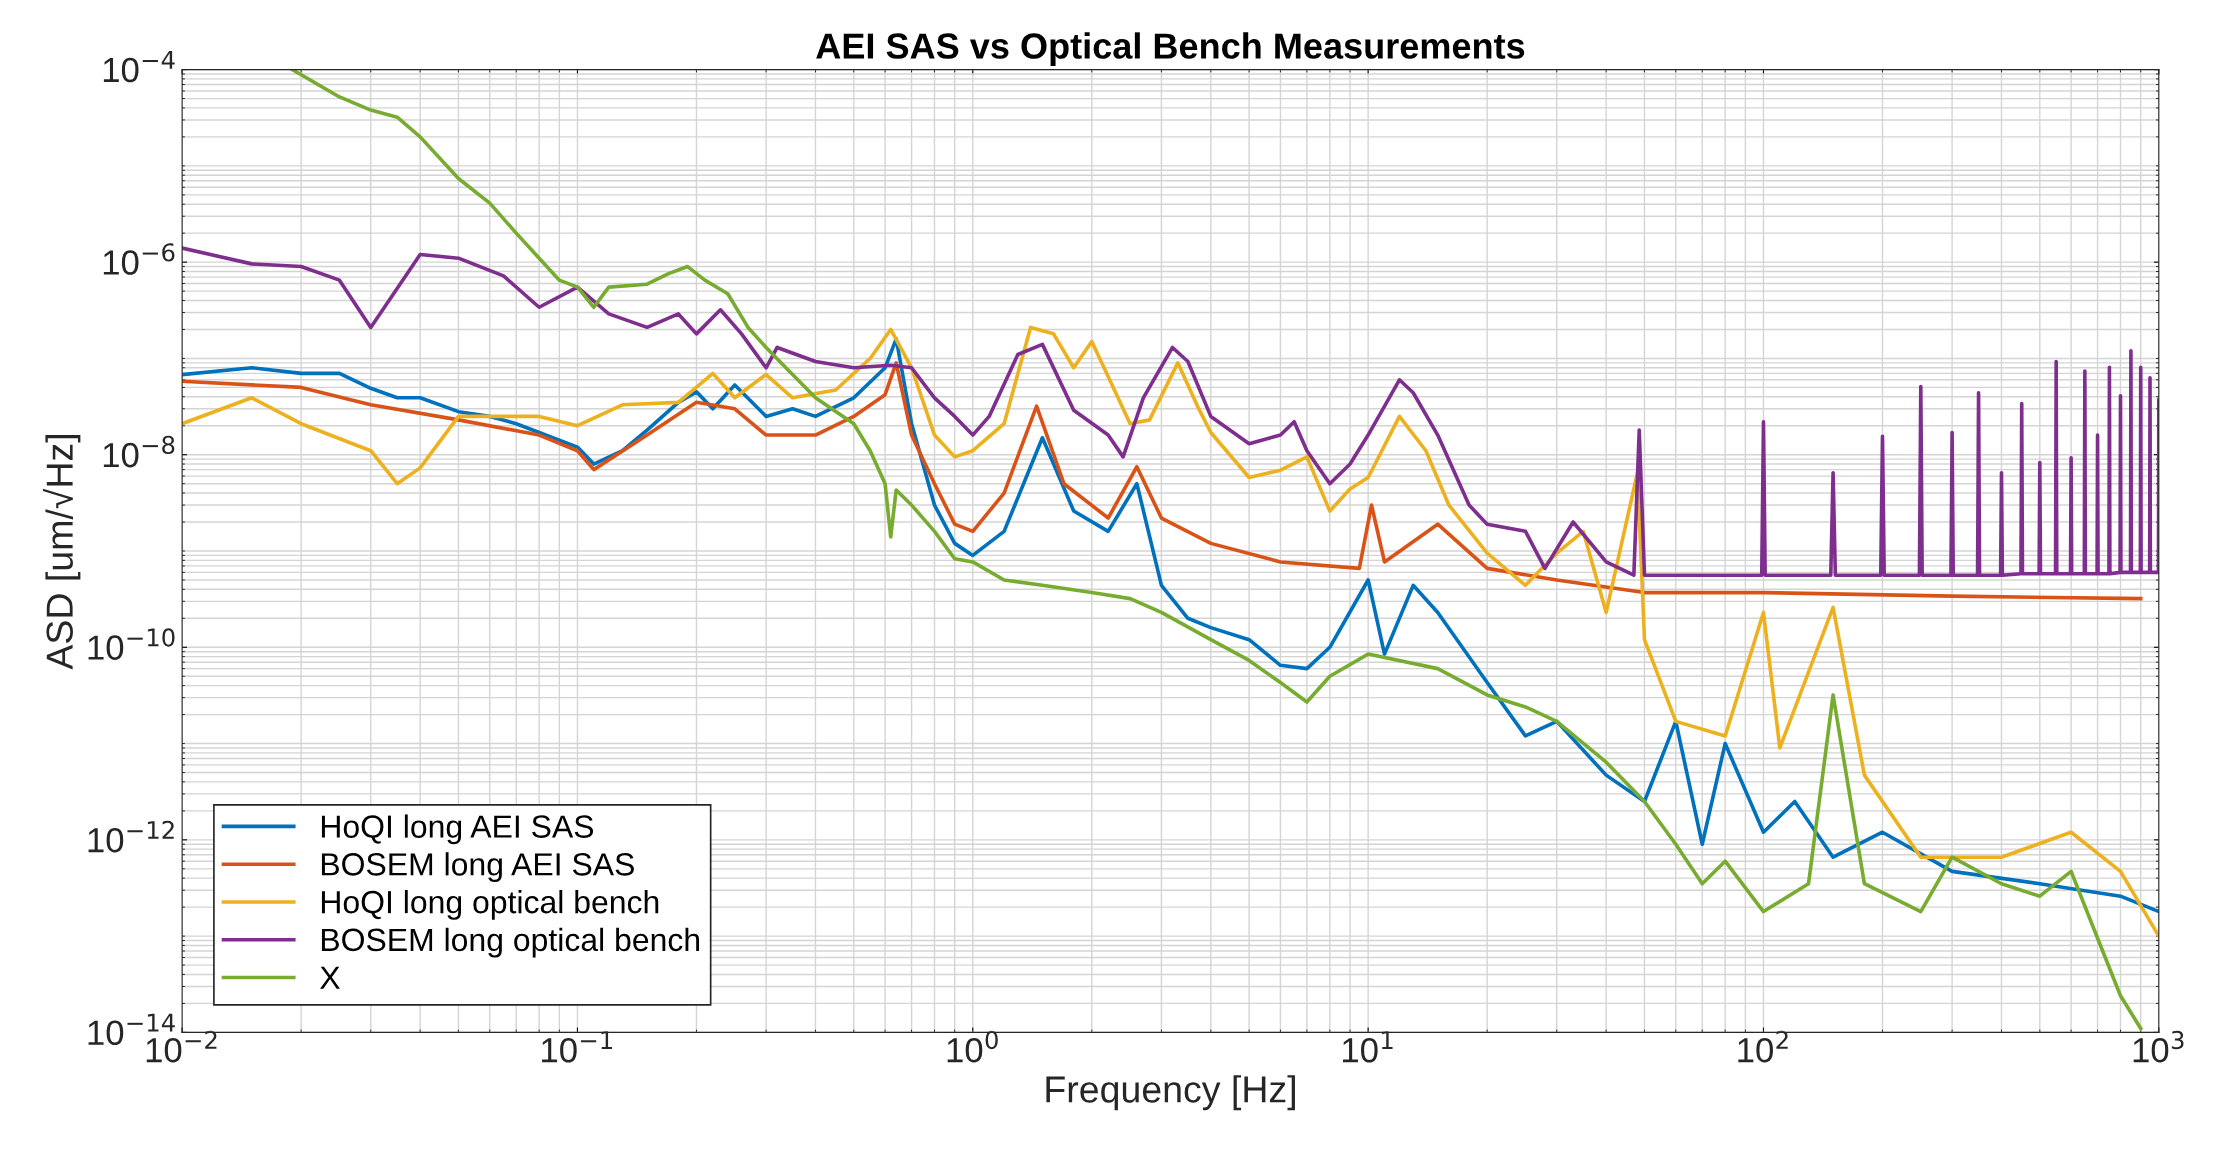 Image resolution: width=2221 pixels, height=1160 pixels. What do you see at coordinates (490, 904) in the screenshot?
I see `legend-label: HoQI long optical bench` at bounding box center [490, 904].